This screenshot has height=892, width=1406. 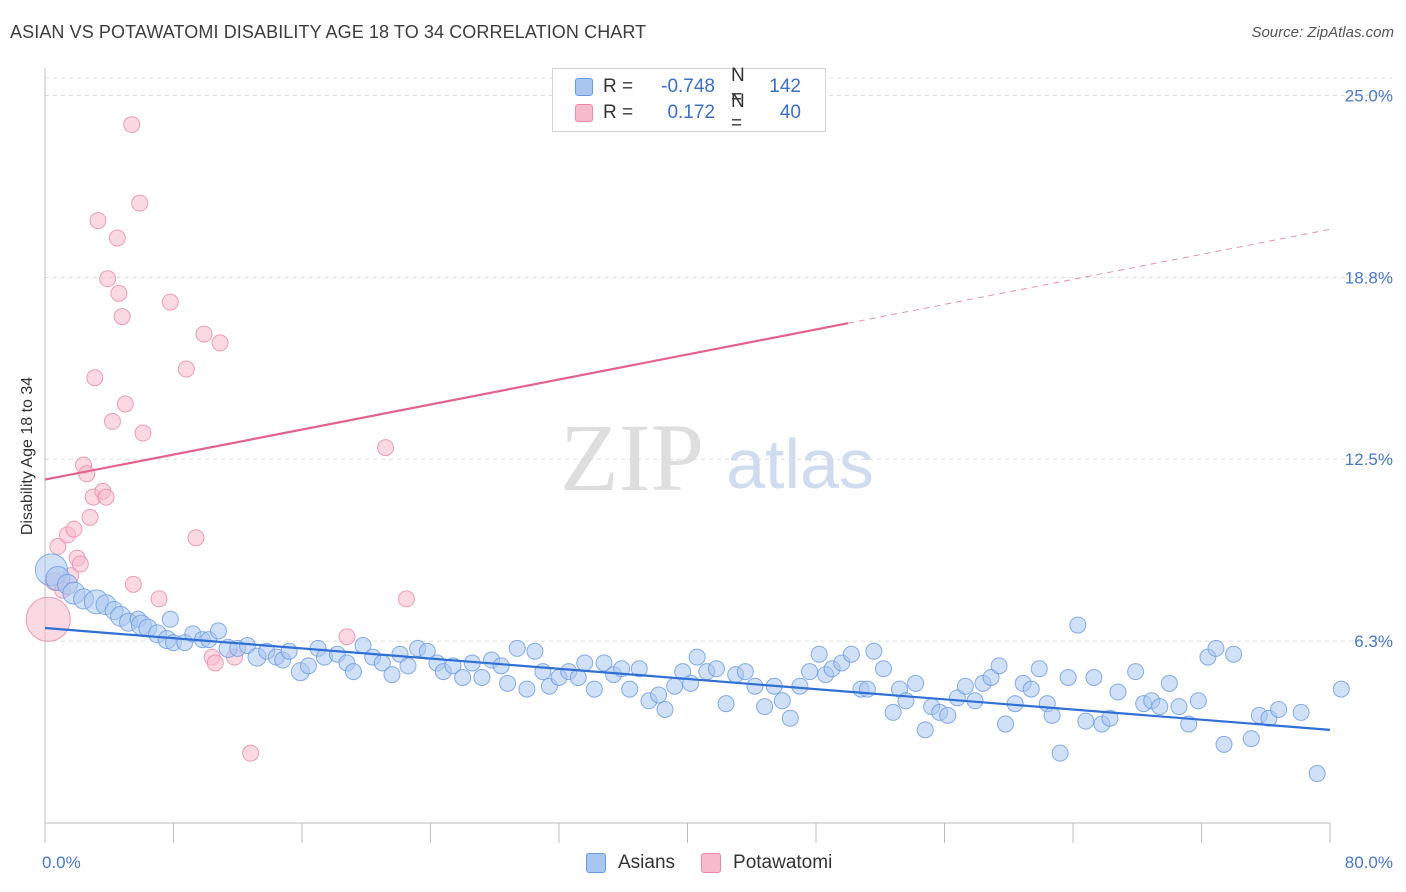 I want to click on y-tick-label: 12.5%, so click(x=1369, y=459).